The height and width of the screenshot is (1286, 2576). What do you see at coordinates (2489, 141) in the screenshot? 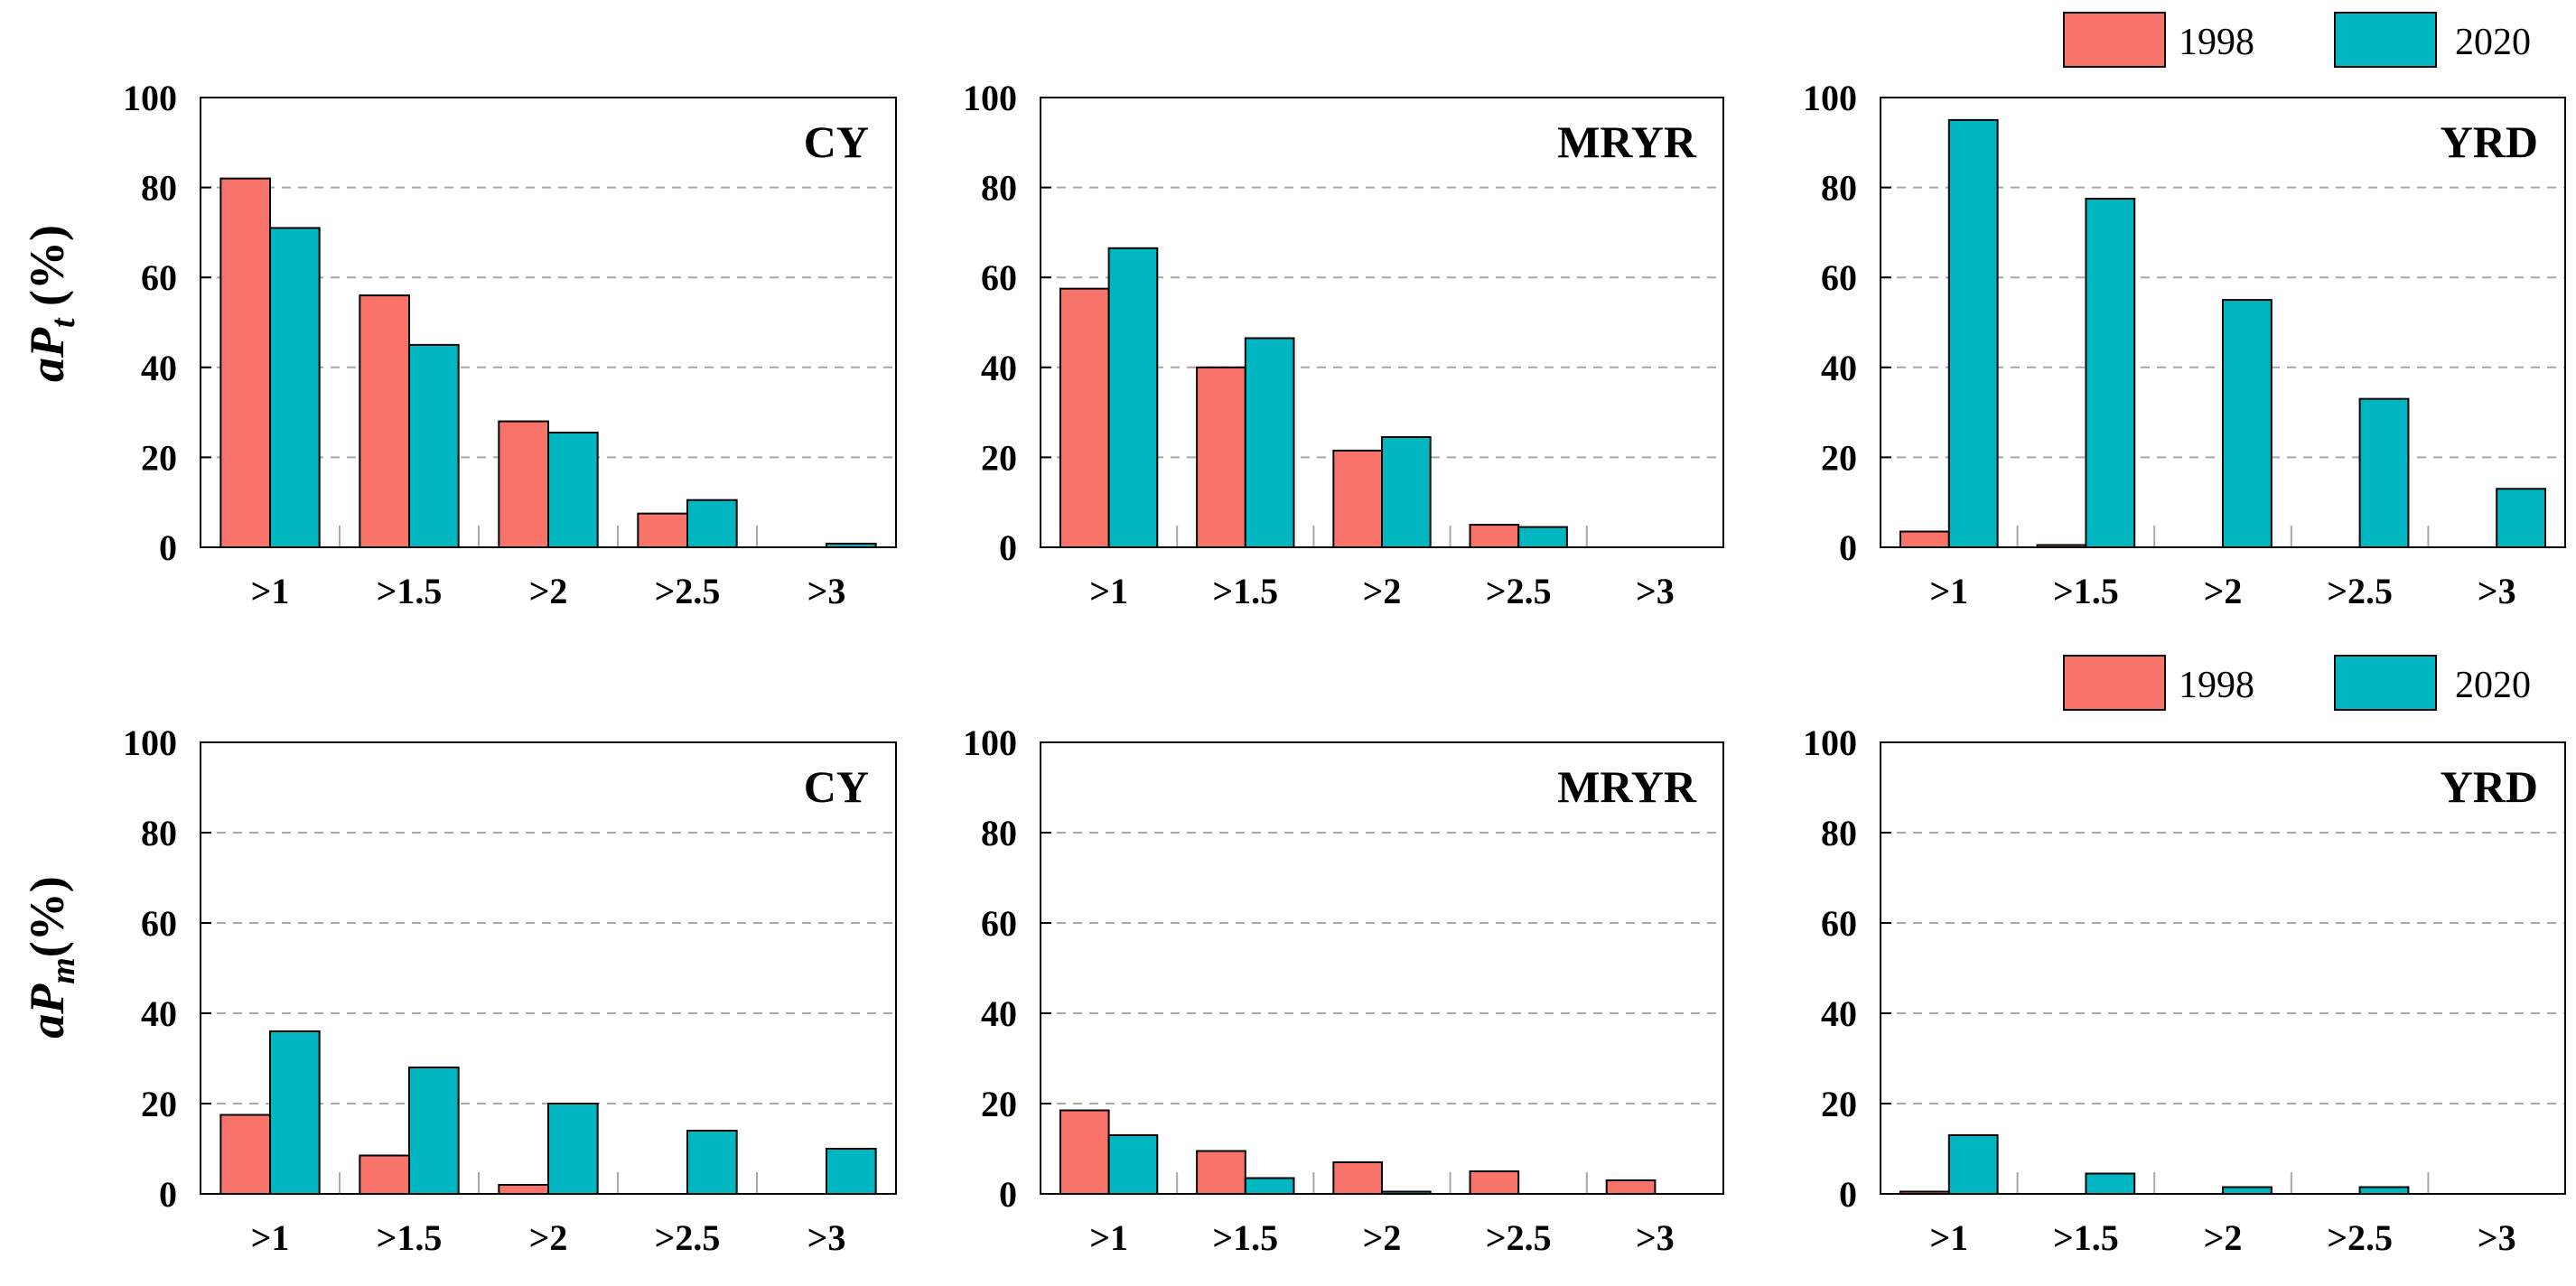
I see `panel-title: YRD` at bounding box center [2489, 141].